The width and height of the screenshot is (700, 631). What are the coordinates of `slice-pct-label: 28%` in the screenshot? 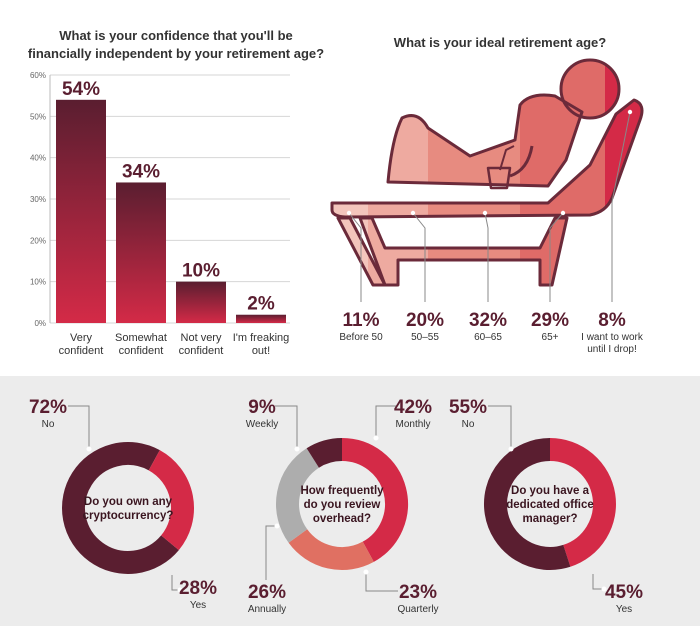 It's located at (198, 588).